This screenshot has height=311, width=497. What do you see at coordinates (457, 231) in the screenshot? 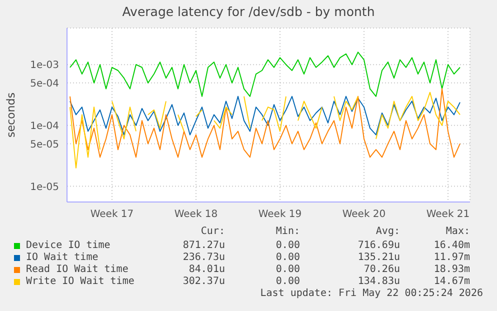
I see `text: Max:` at bounding box center [457, 231].